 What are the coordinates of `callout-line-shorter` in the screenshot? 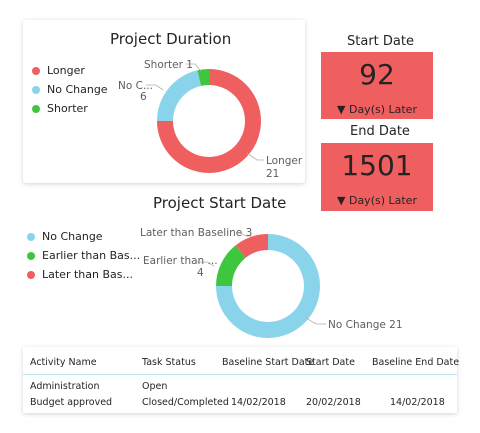 It's located at (194, 67).